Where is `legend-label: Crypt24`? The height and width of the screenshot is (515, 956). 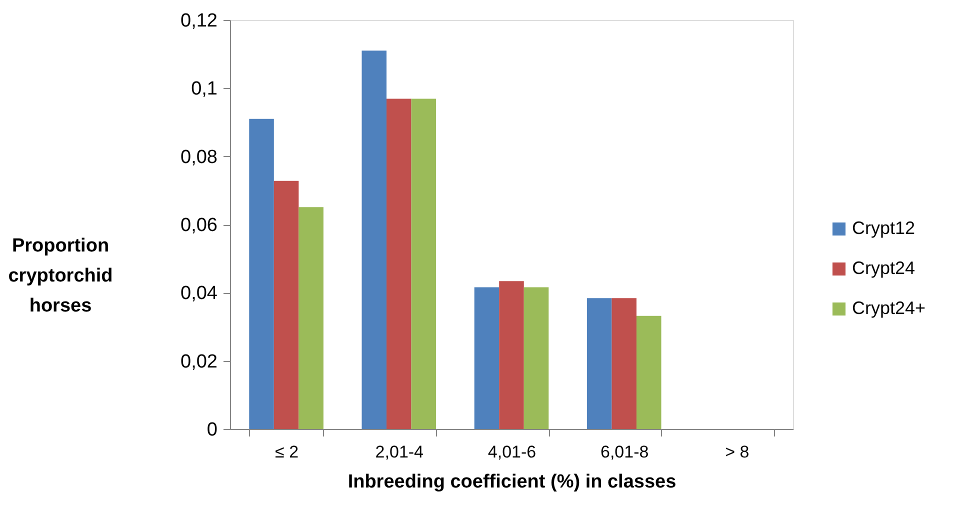
legend-label: Crypt24 is located at coordinates (884, 268).